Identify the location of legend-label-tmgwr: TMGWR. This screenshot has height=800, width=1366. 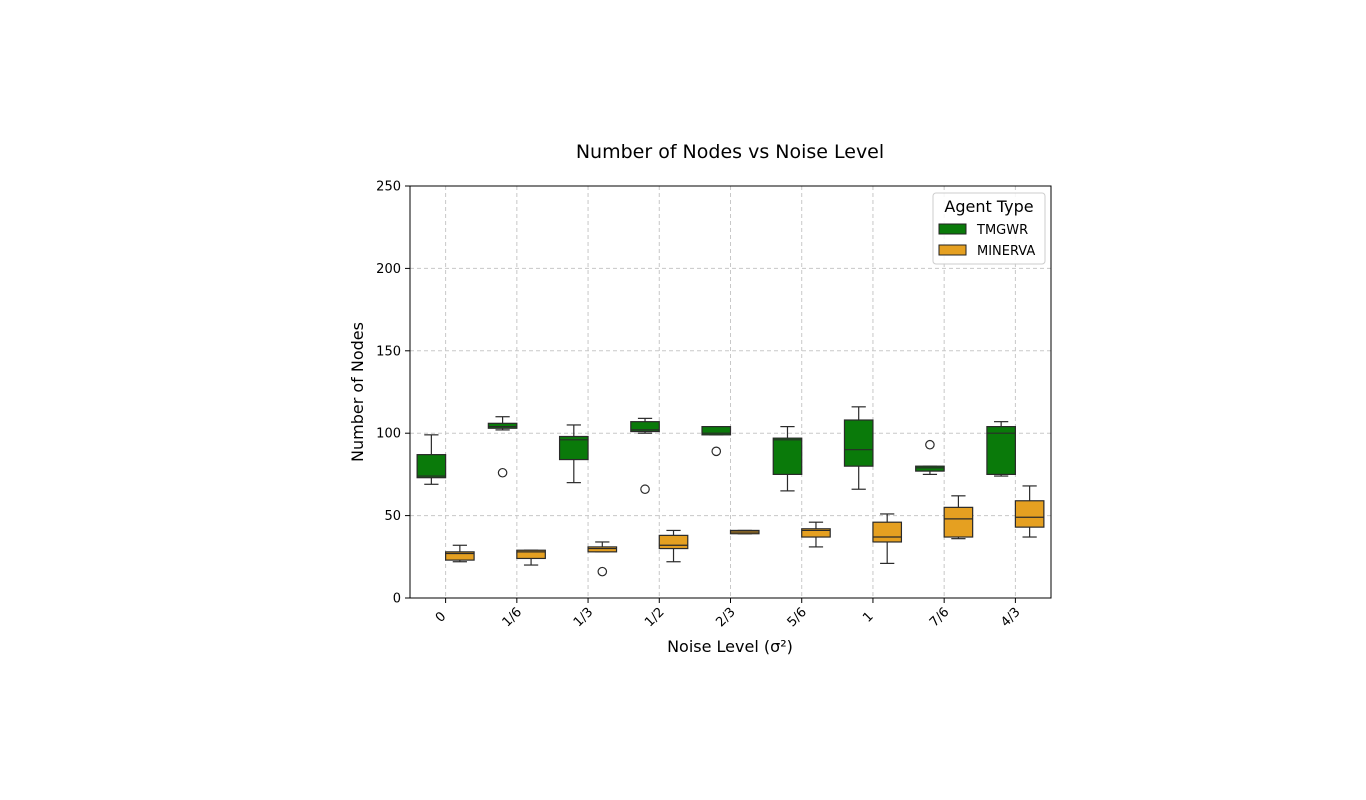
(1002, 230).